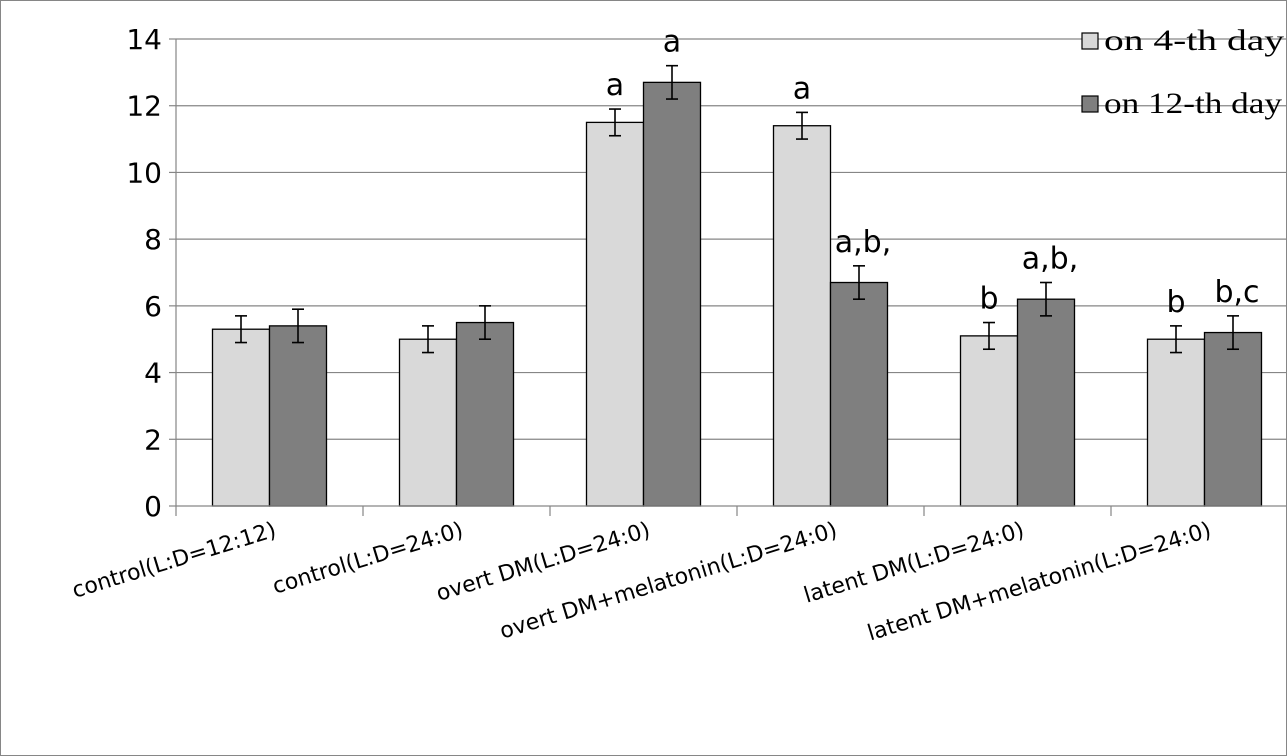 The image size is (1287, 756). What do you see at coordinates (1090, 104) in the screenshot?
I see `legend-swatch-day12` at bounding box center [1090, 104].